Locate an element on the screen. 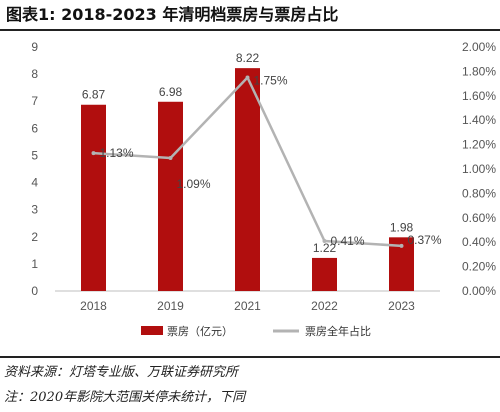 The height and width of the screenshot is (412, 500). line-value-label: 1.09% is located at coordinates (194, 184).